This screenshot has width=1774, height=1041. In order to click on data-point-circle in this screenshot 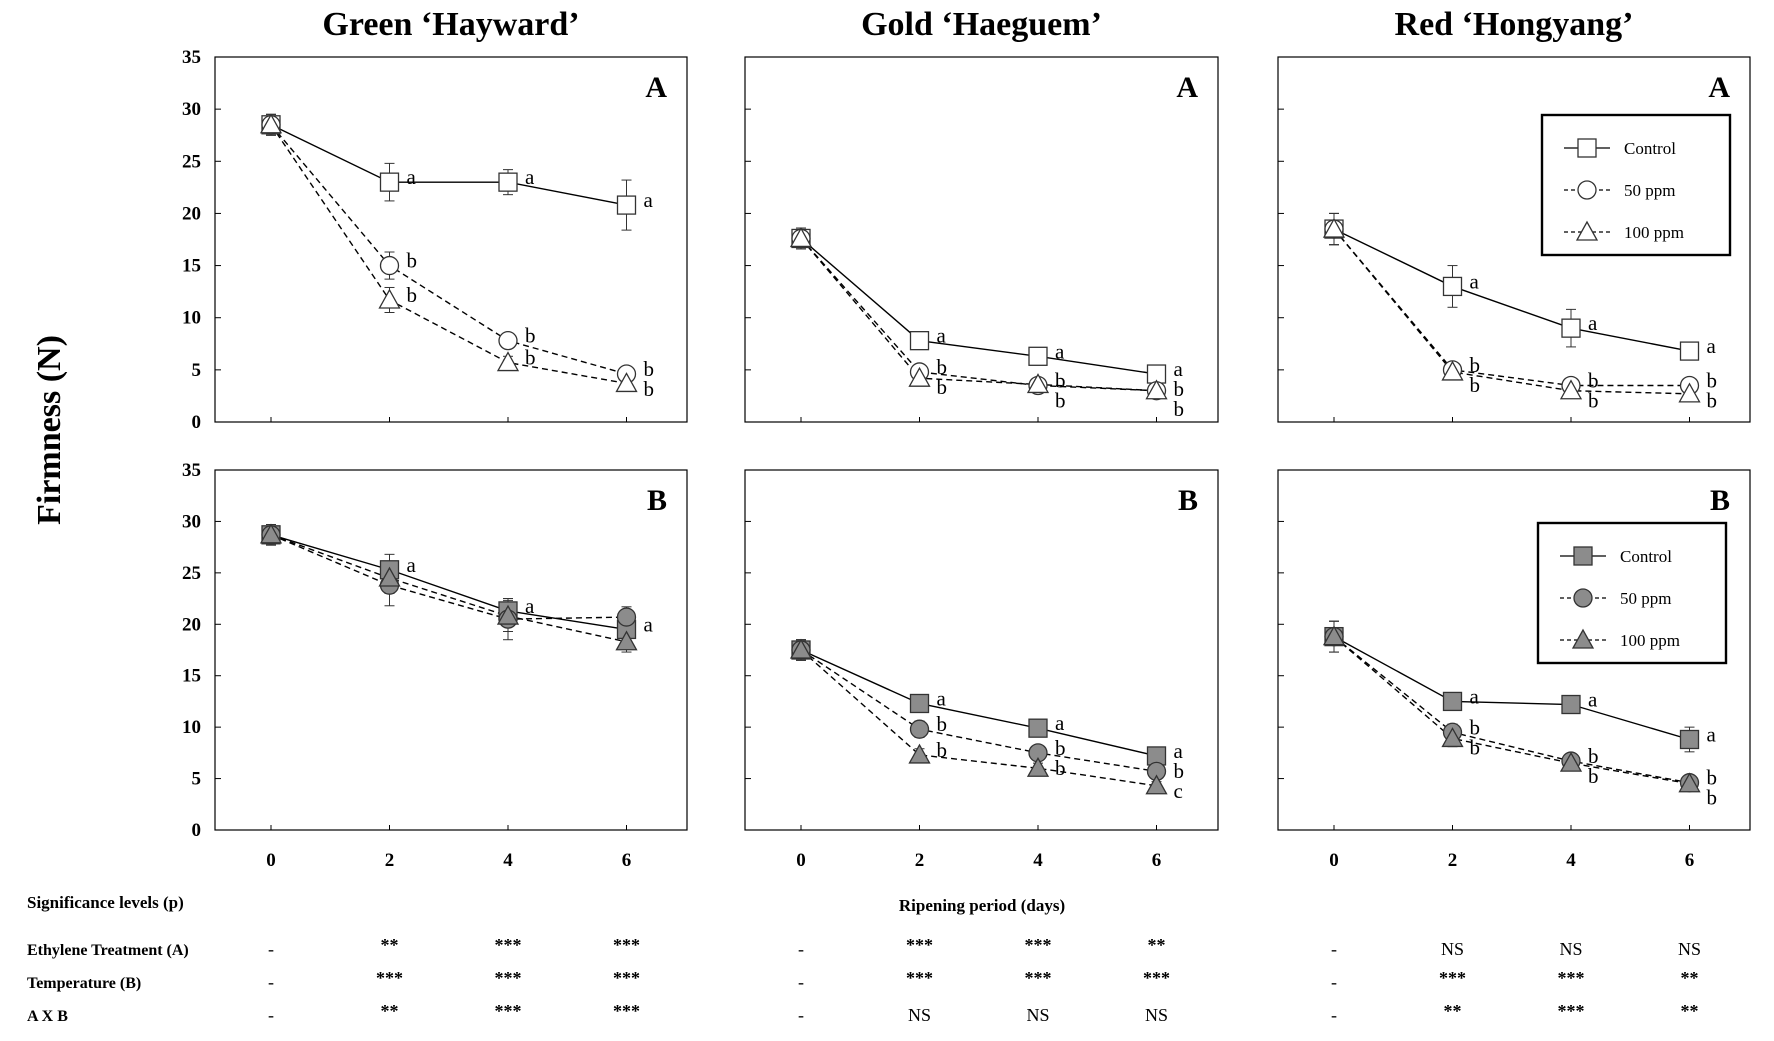, I will do `click(389, 265)`.